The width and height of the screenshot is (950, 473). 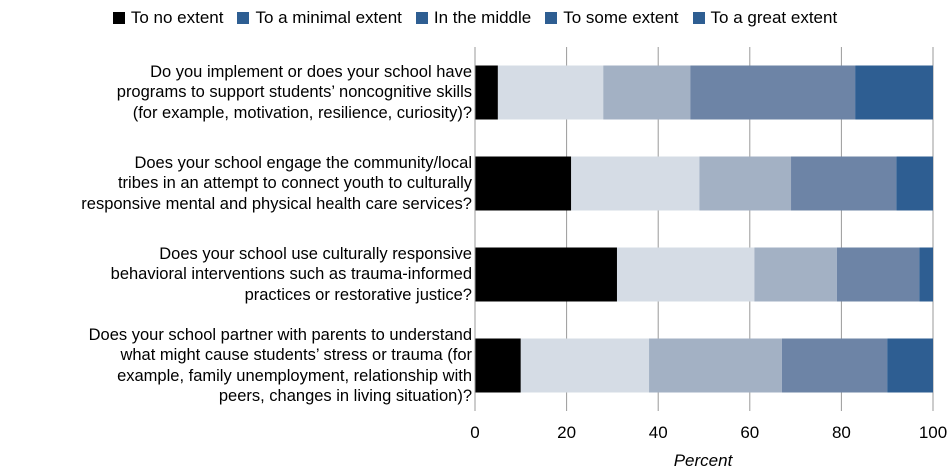 I want to click on bar-q1-s1, so click(x=486, y=92).